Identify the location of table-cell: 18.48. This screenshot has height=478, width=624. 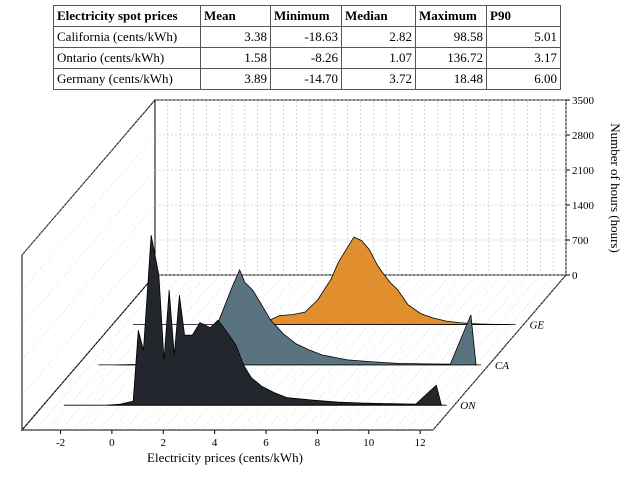
(451, 79).